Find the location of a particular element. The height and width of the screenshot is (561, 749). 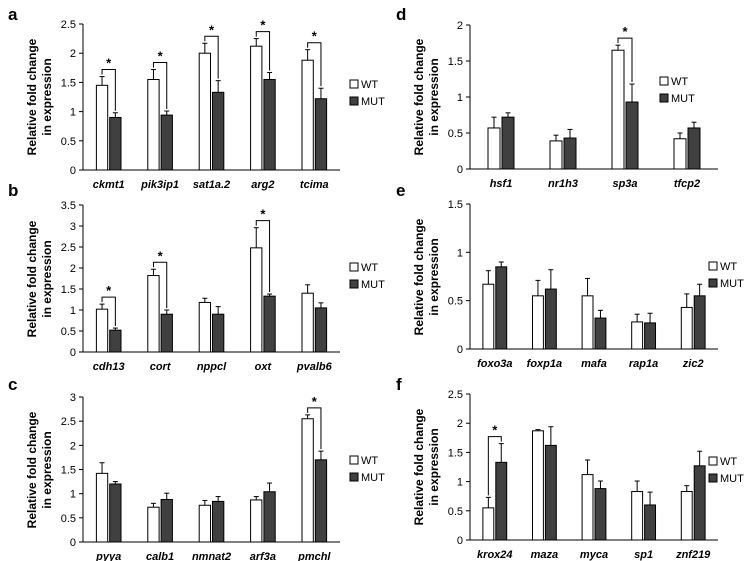

category-label: nmnat2 is located at coordinates (211, 556).